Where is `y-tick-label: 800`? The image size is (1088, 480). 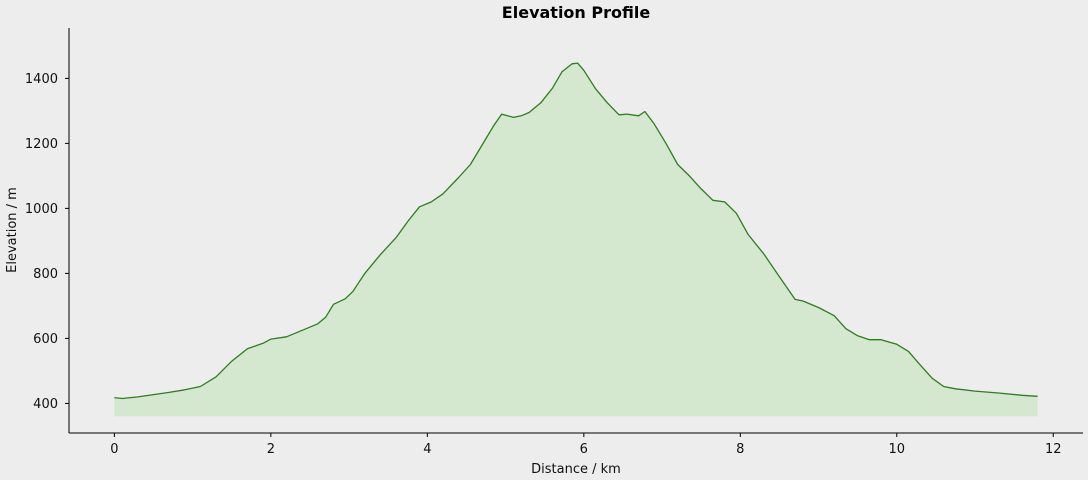
y-tick-label: 800 is located at coordinates (45, 274).